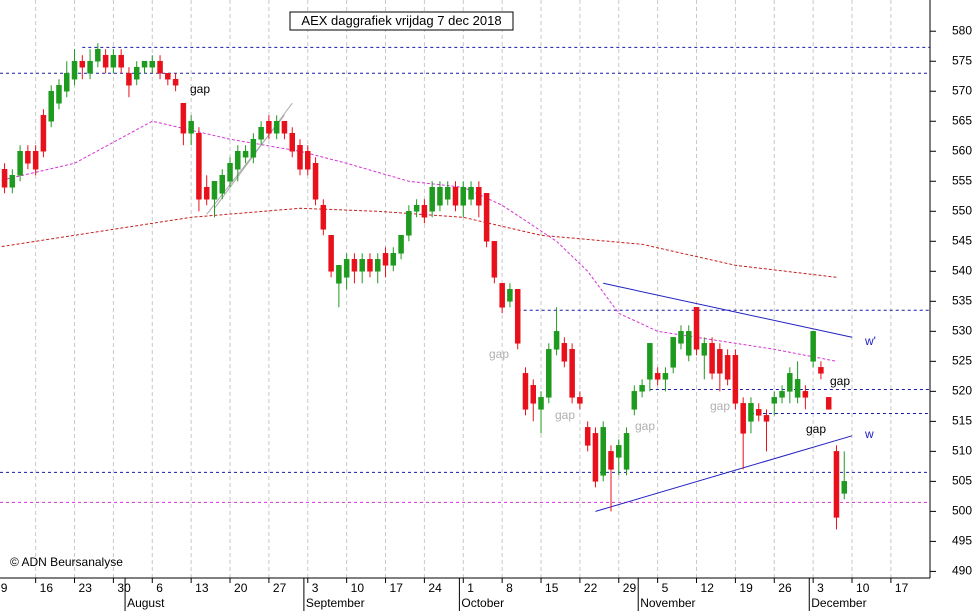  What do you see at coordinates (962, 90) in the screenshot?
I see `y-tick-label: 570` at bounding box center [962, 90].